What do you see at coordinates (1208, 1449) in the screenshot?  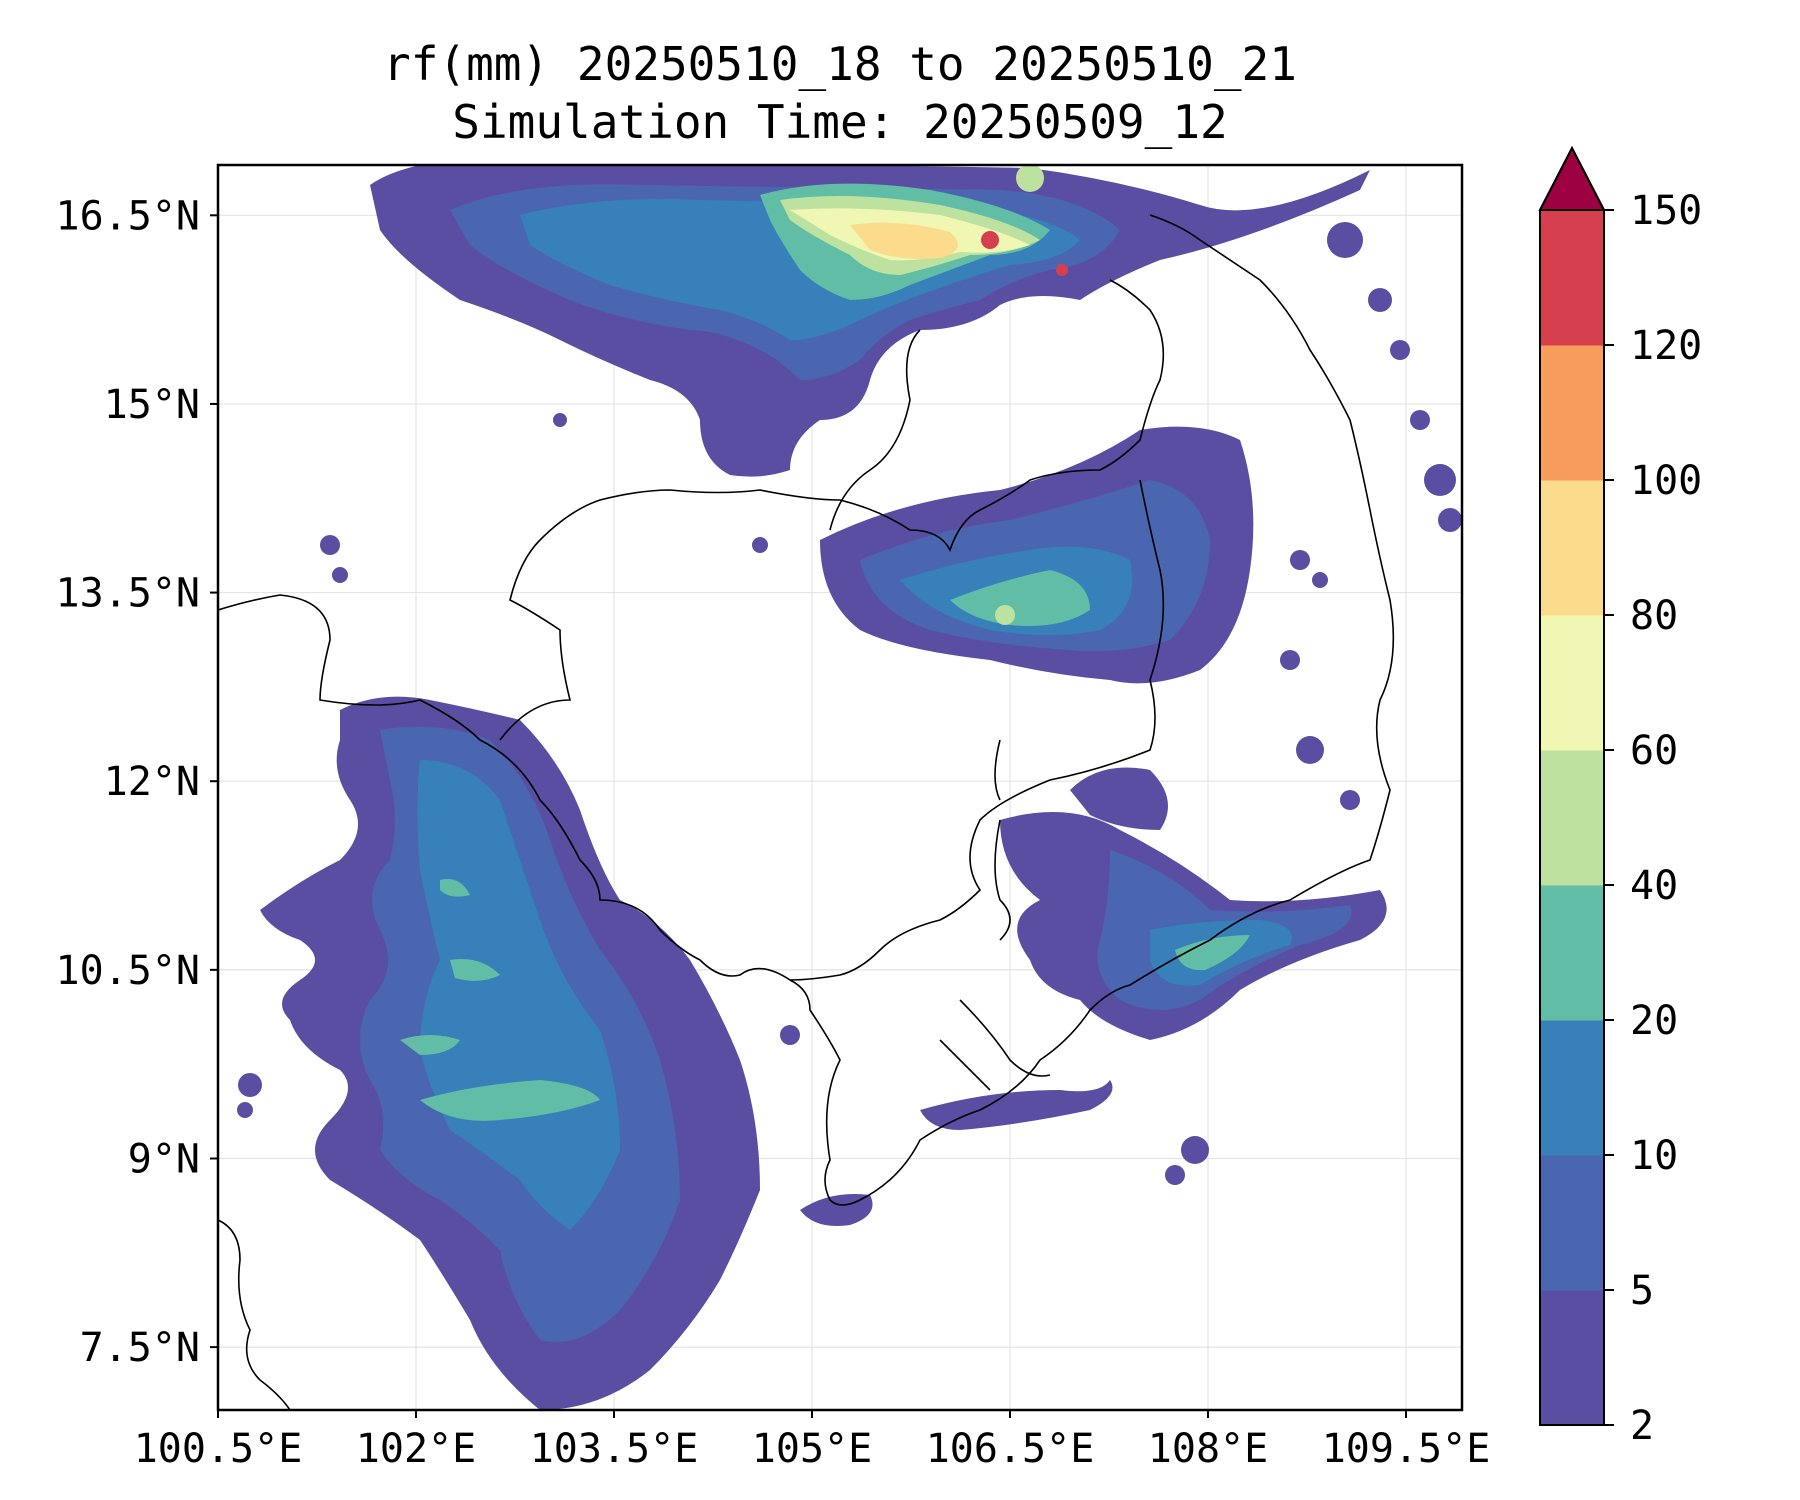 I see `x-tick-label: 108°E` at bounding box center [1208, 1449].